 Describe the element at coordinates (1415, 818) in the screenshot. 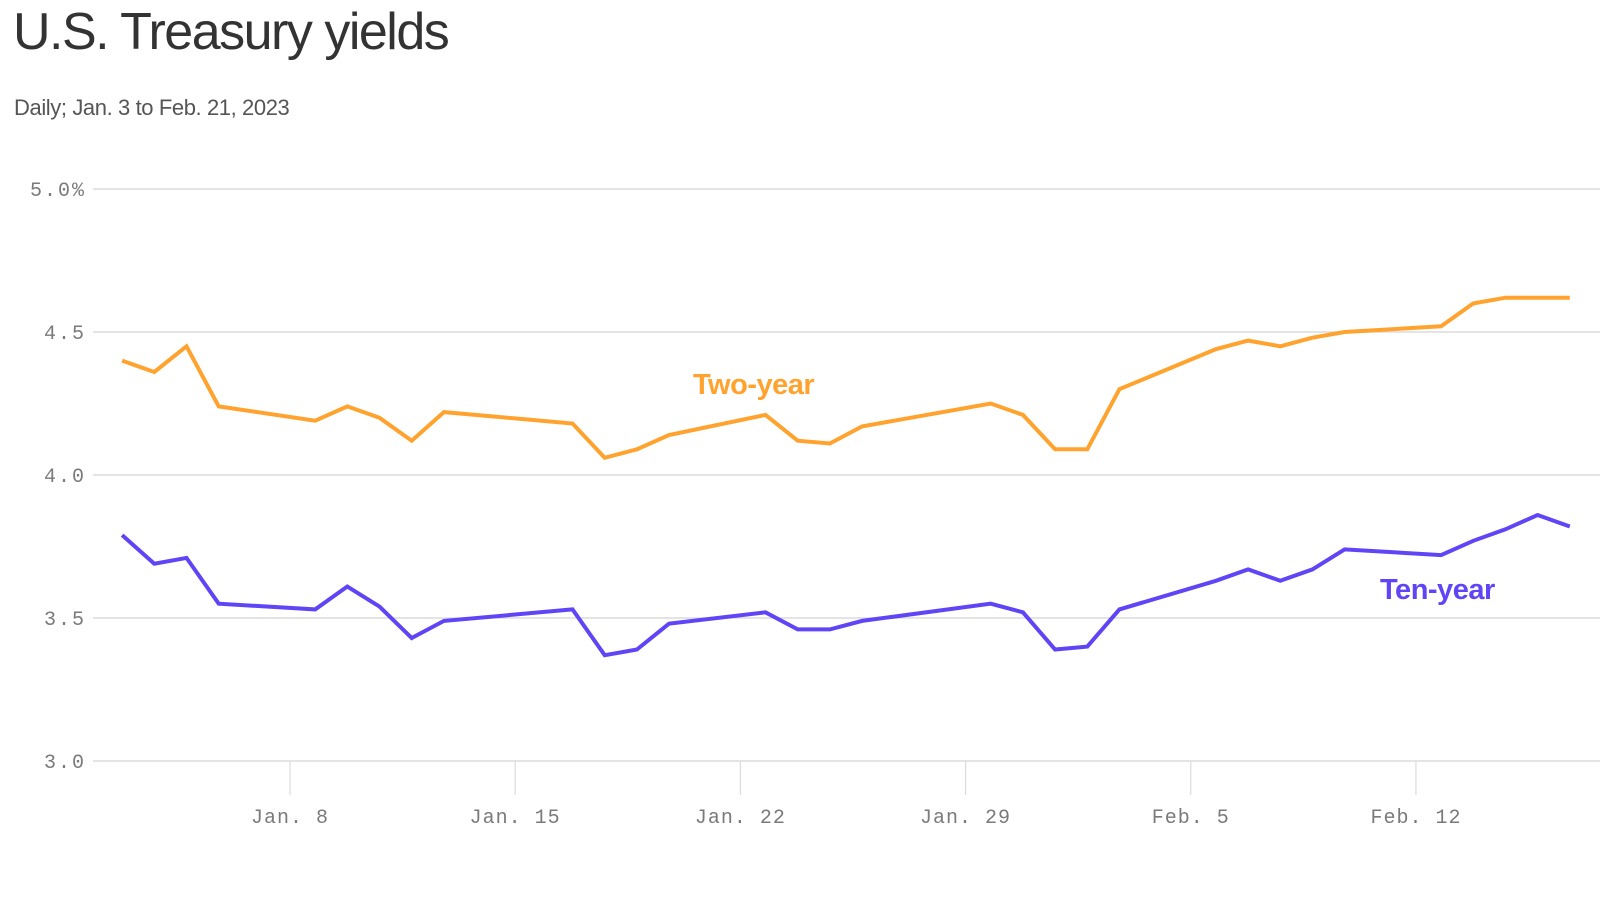

I see `x-tick-label: Feb. 12` at that location.